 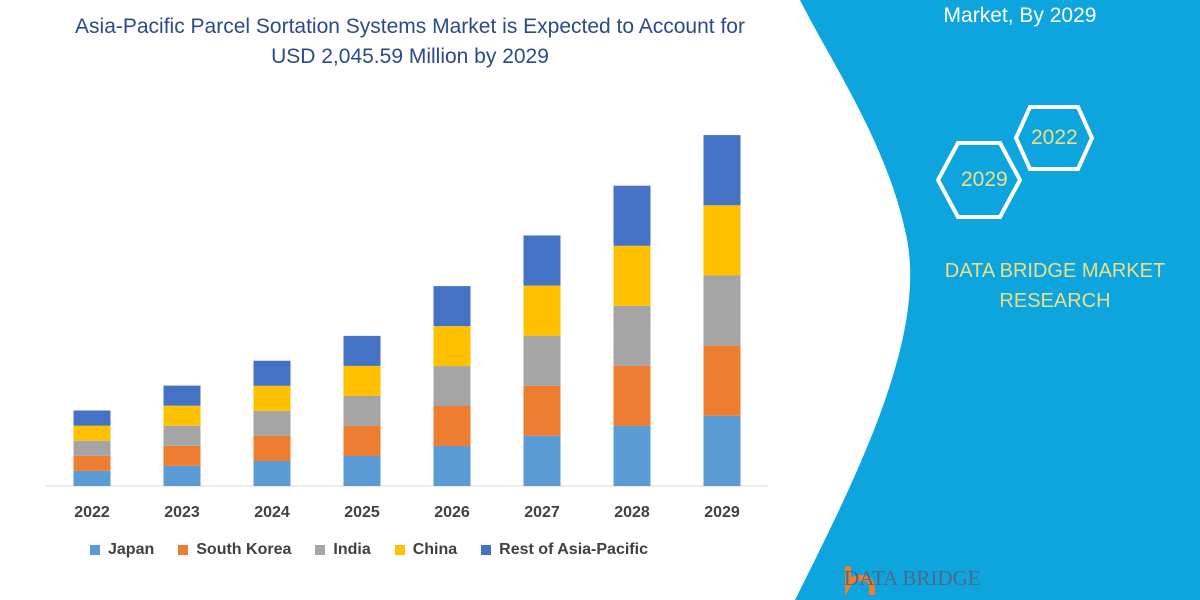 What do you see at coordinates (182, 455) in the screenshot?
I see `bar-2023-south-korea` at bounding box center [182, 455].